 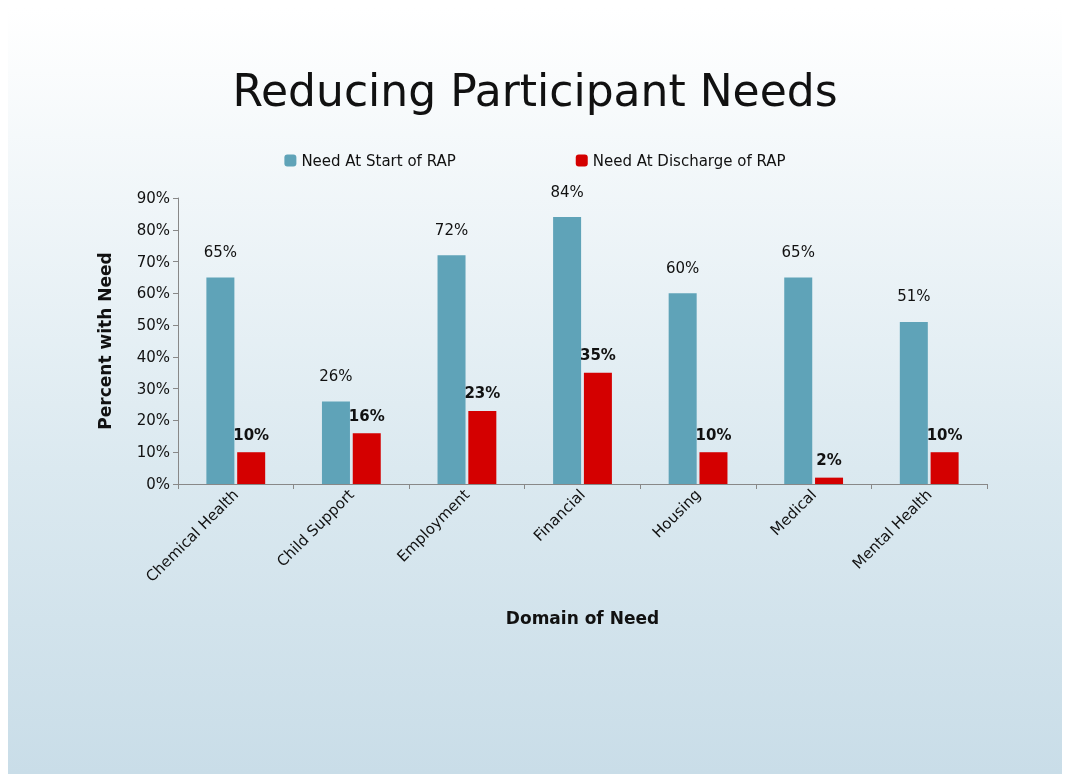 What do you see at coordinates (535, 90) in the screenshot?
I see `chart-title: Reducing Participant Needs` at bounding box center [535, 90].